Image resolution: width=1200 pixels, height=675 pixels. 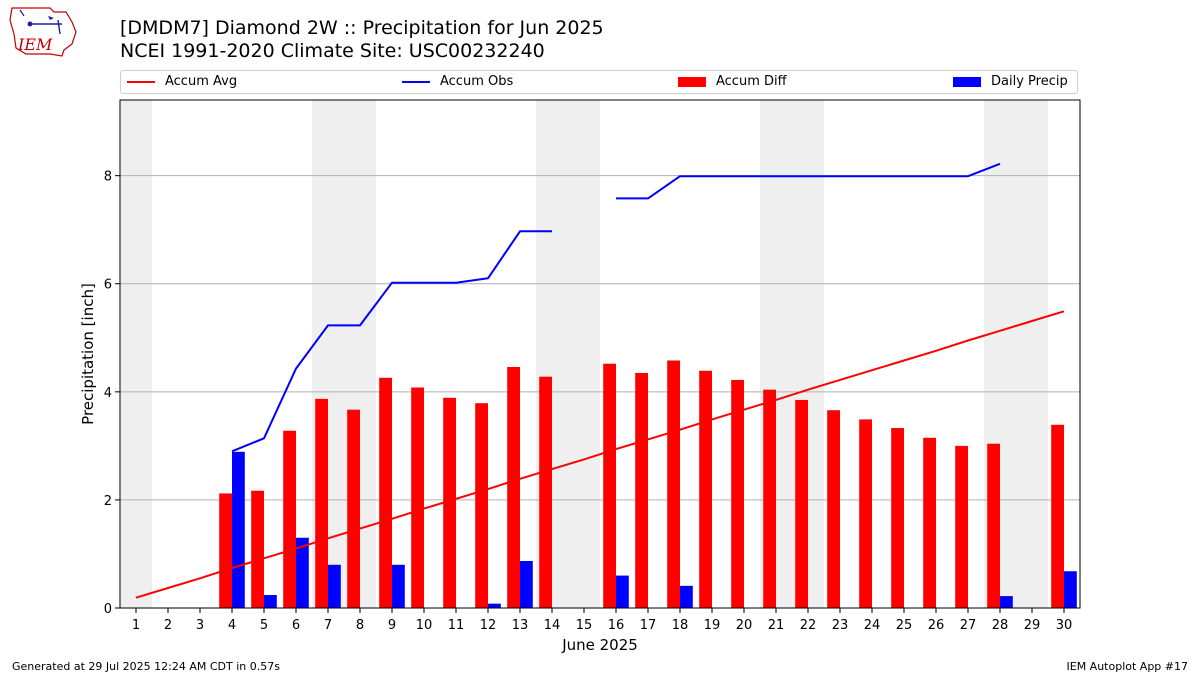 I want to click on x-tick-label-23: 23, so click(x=840, y=625).